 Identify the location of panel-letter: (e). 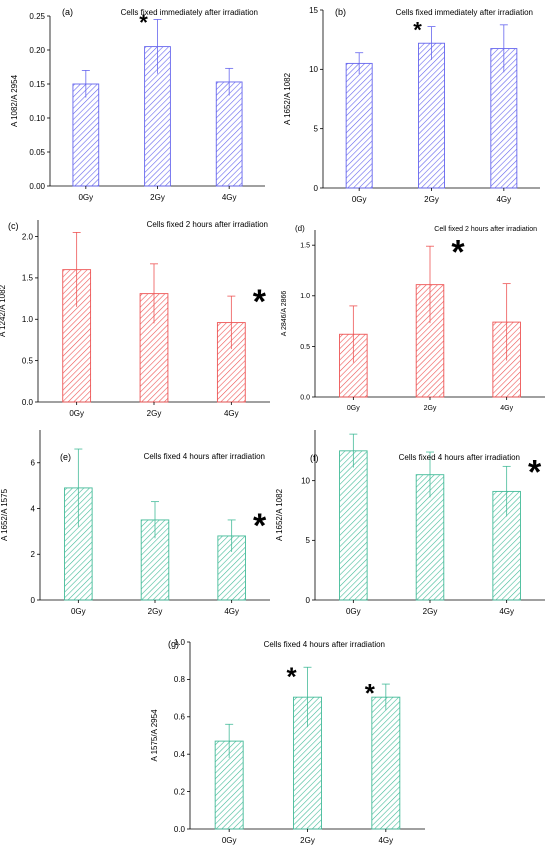
(65, 457).